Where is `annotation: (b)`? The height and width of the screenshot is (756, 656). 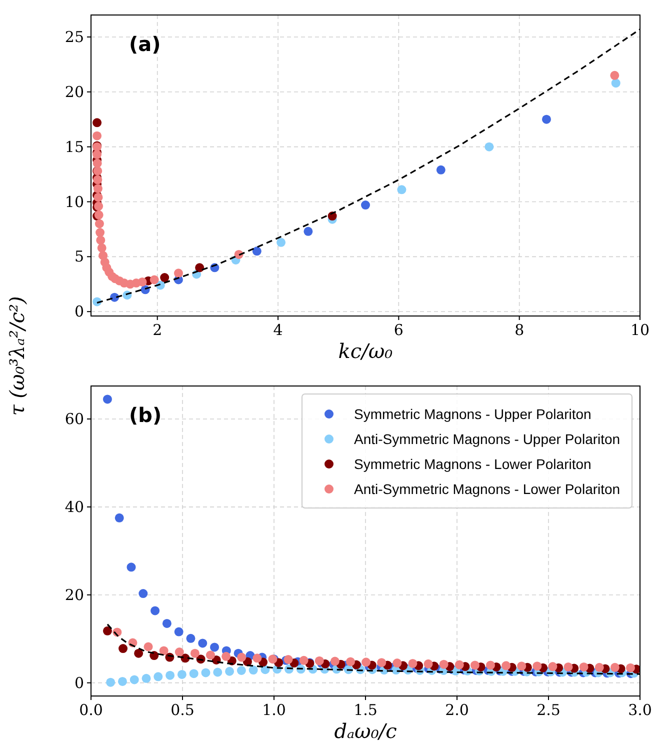 annotation: (b) is located at coordinates (145, 415).